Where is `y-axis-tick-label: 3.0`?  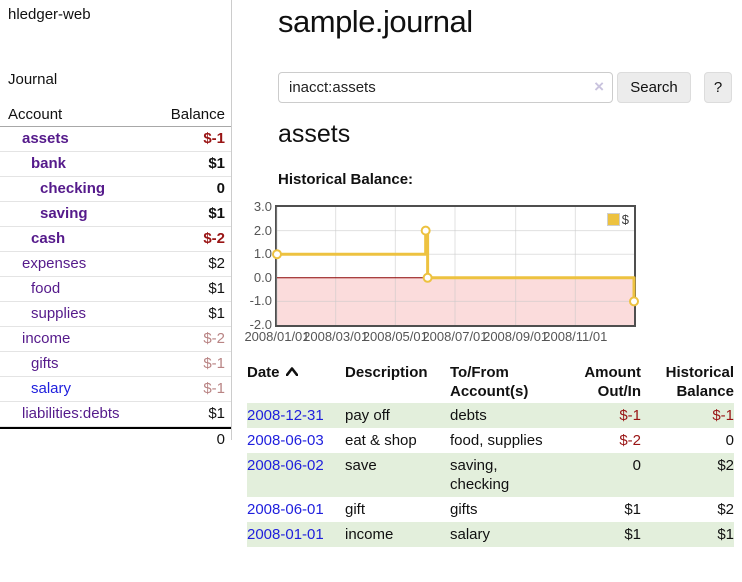 y-axis-tick-label: 3.0 is located at coordinates (262, 206).